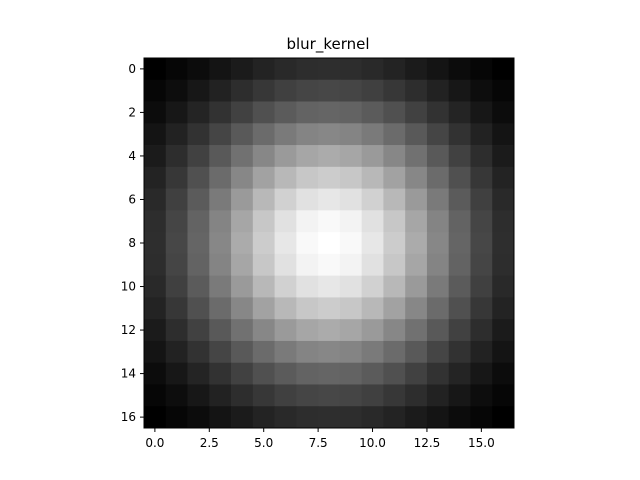 This screenshot has height=480, width=640. What do you see at coordinates (427, 443) in the screenshot?
I see `x-tick-label: 12.5` at bounding box center [427, 443].